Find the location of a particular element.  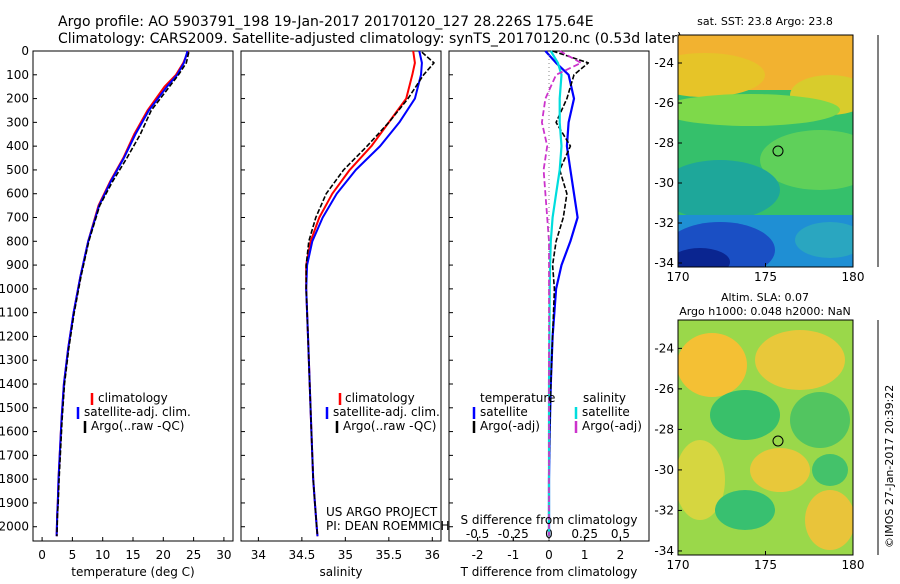

x-tick-label: 20 is located at coordinates (163, 555).